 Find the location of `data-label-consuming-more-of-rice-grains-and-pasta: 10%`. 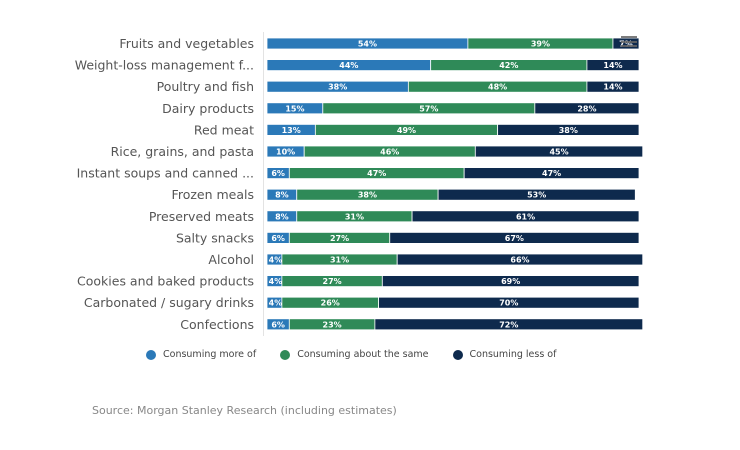

data-label-consuming-more-of-rice-grains-and-pasta: 10% is located at coordinates (285, 152).